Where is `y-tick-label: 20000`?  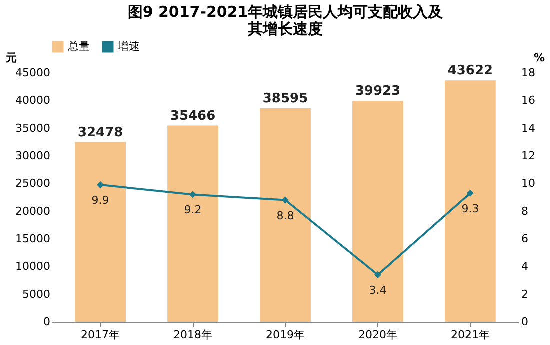
y-tick-label: 20000 is located at coordinates (33, 211).